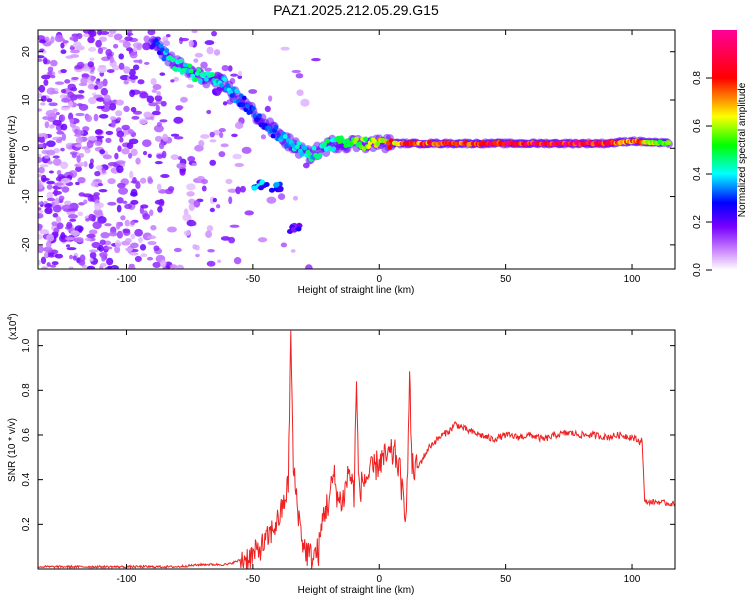 The image size is (750, 600). I want to click on snr-x-tick-label: 50, so click(506, 579).